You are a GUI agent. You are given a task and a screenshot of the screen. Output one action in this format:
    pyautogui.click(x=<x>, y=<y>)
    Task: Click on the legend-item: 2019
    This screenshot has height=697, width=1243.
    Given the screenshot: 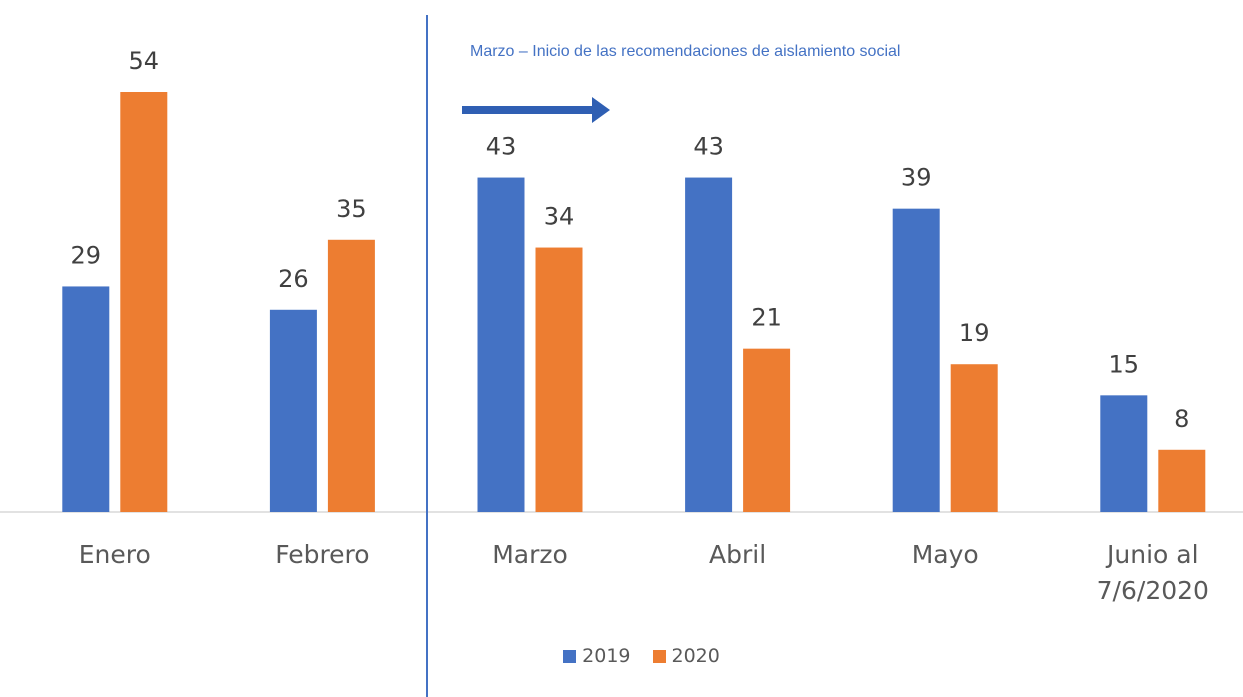 What is the action you would take?
    pyautogui.click(x=597, y=656)
    